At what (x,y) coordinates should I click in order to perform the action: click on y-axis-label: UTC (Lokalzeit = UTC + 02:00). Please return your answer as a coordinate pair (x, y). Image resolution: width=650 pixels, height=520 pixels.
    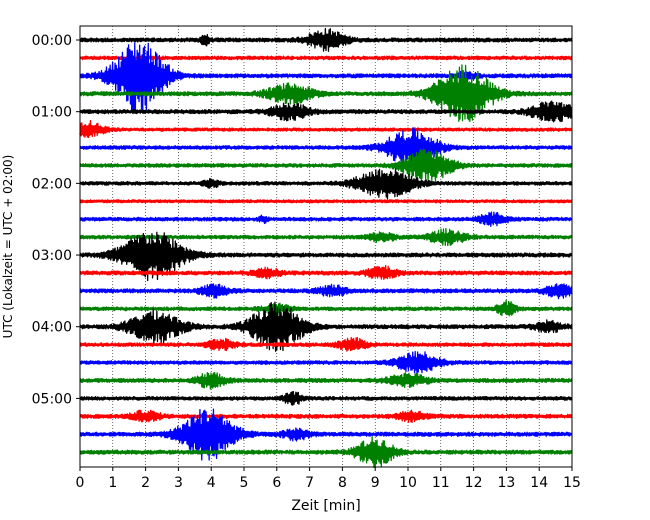
    Looking at the image, I should click on (8, 247).